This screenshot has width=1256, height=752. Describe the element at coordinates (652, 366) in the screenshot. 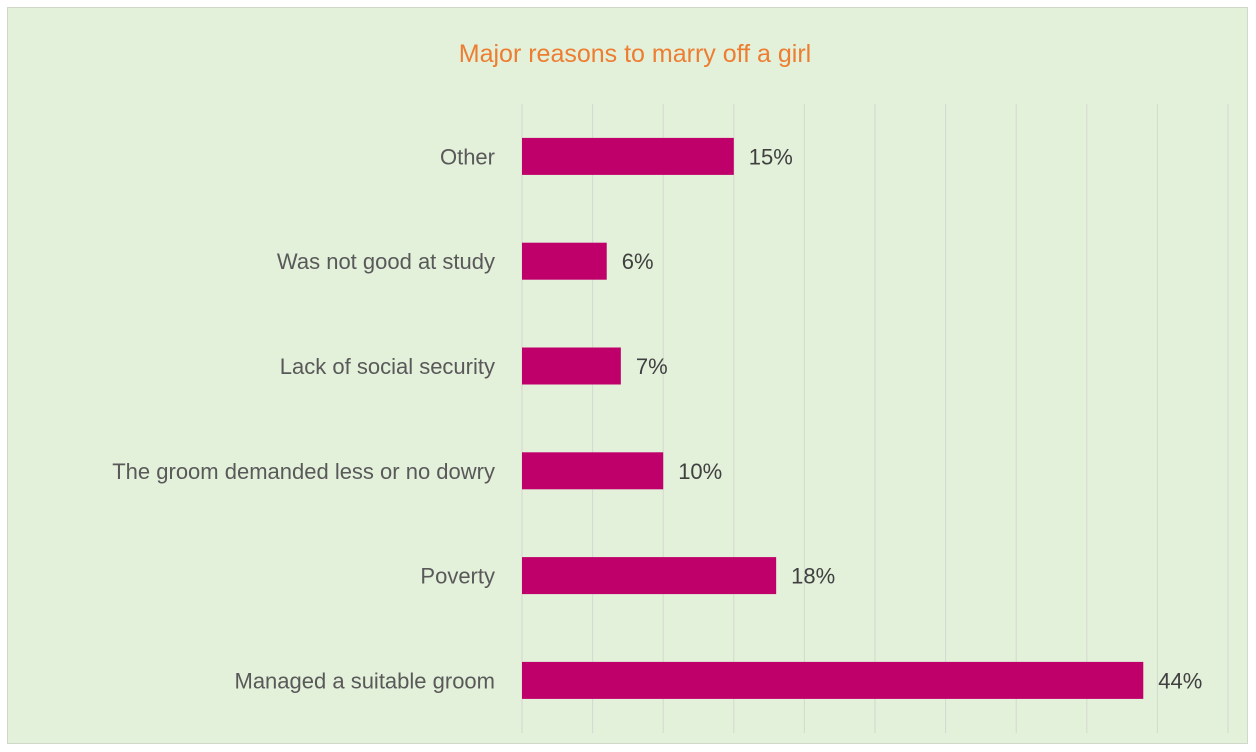

I see `value-label: 7%` at that location.